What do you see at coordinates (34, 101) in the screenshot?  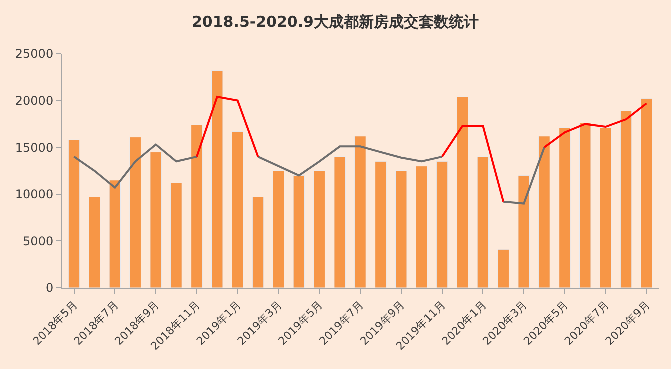 I see `y-tick-label: 20000` at bounding box center [34, 101].